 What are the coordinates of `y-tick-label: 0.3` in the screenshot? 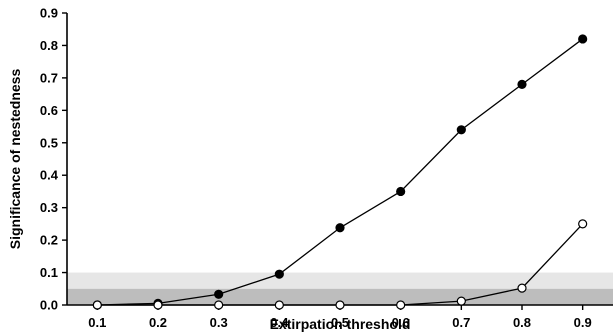 It's located at (49, 207).